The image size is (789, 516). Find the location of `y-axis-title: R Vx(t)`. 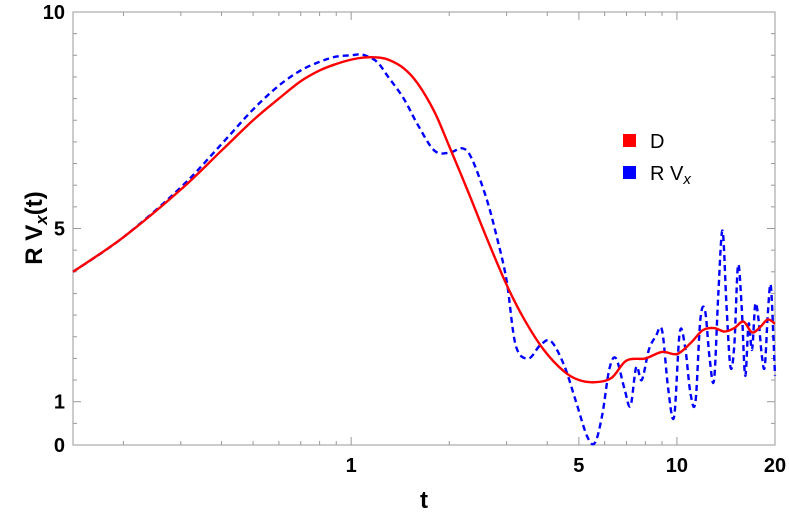

y-axis-title: R Vx(t) is located at coordinates (36, 227).